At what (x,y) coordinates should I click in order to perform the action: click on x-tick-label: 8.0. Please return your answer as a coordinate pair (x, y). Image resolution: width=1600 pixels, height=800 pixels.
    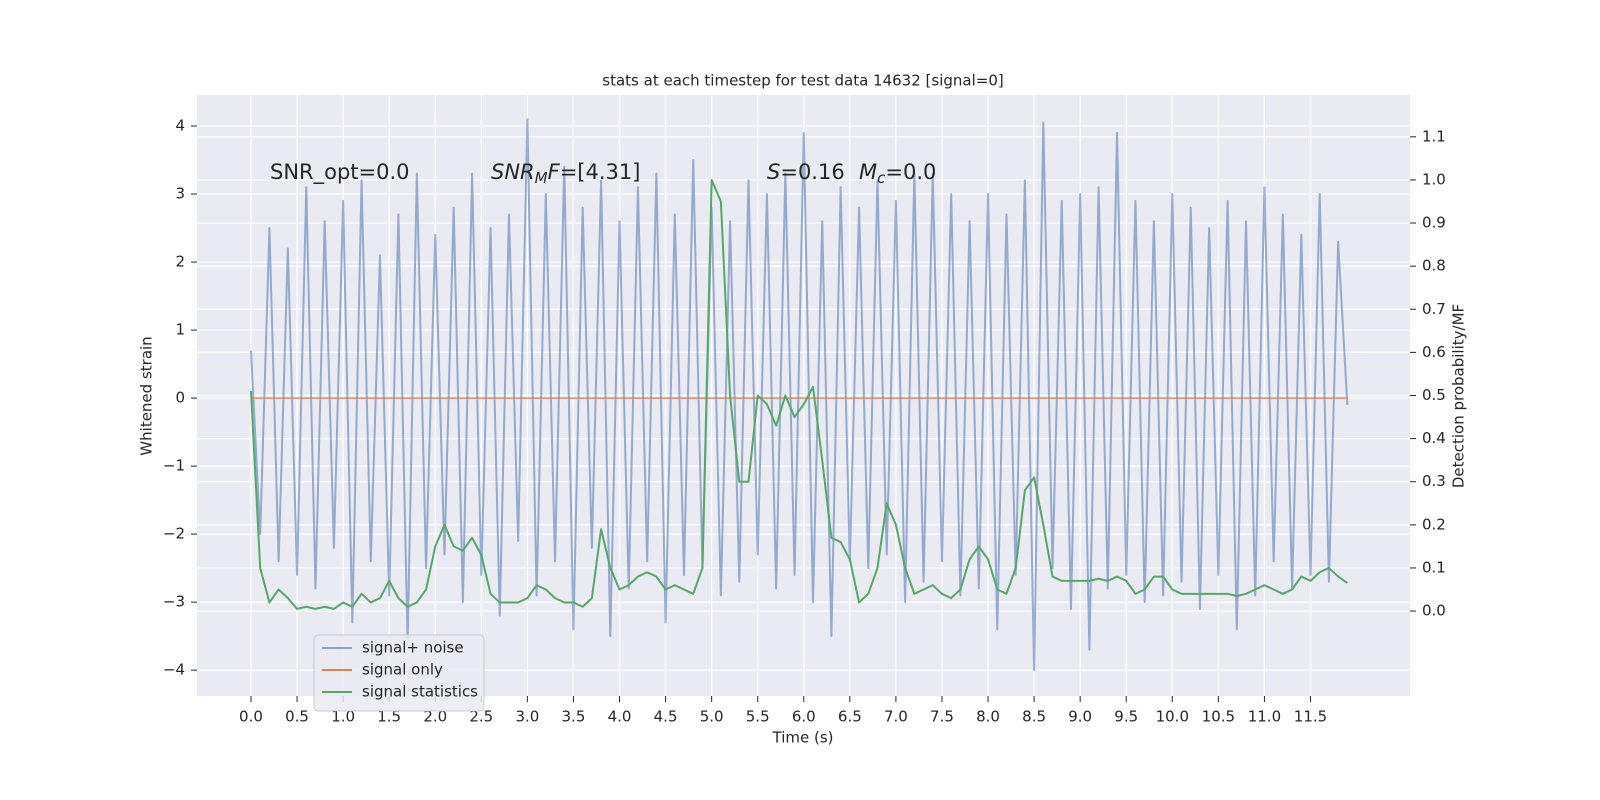
    Looking at the image, I should click on (988, 717).